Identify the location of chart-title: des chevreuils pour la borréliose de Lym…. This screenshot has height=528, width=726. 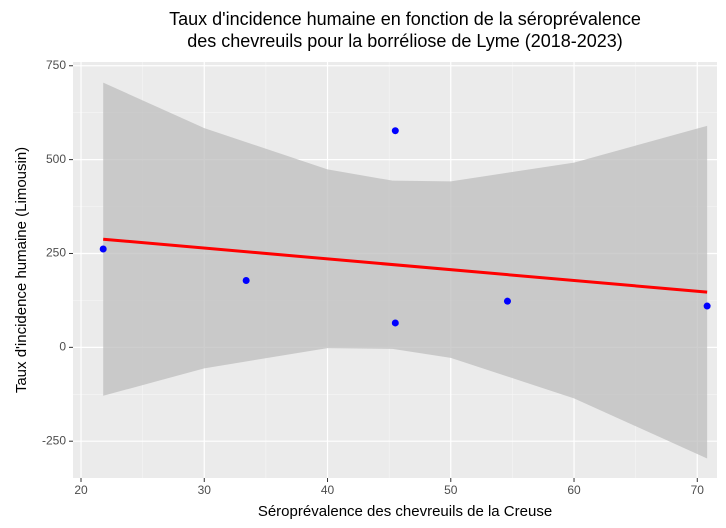
(405, 41).